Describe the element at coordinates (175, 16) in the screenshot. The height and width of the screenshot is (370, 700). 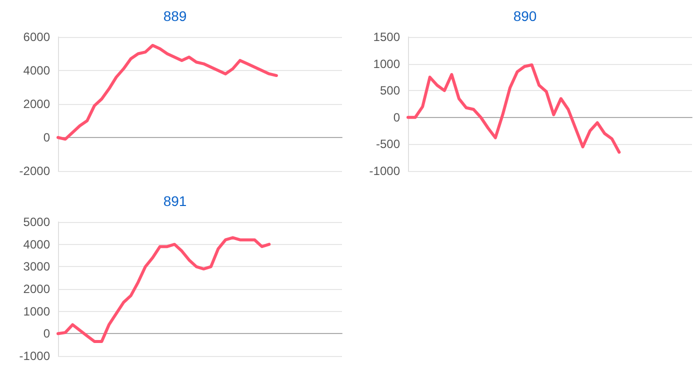
I see `chart-title: 889` at that location.